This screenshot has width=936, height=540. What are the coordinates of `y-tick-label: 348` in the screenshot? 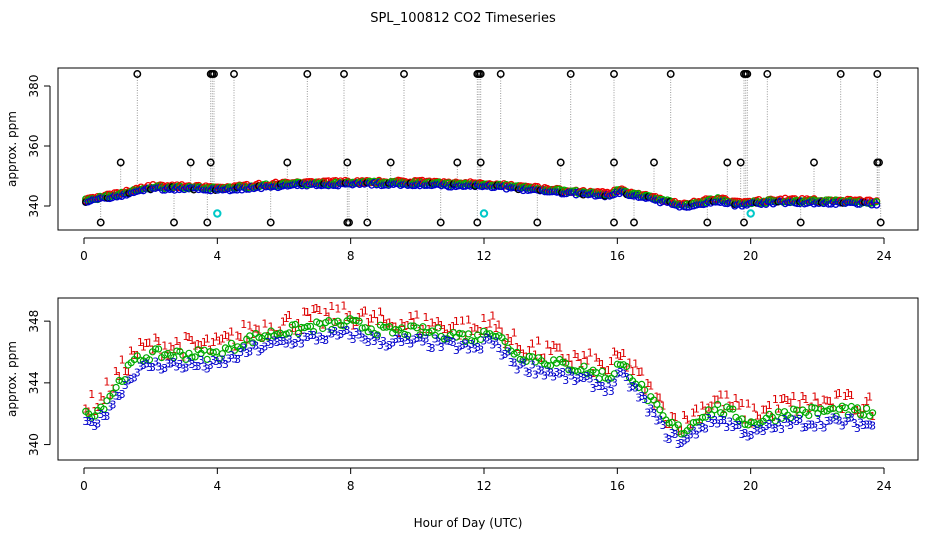 It's located at (34, 321).